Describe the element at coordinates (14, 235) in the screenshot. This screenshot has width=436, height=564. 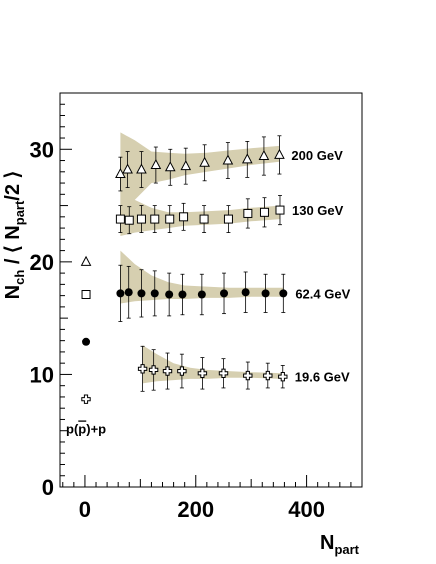
I see `y-axis-title: Nch / ⟨ Npart/2 ⟩` at that location.